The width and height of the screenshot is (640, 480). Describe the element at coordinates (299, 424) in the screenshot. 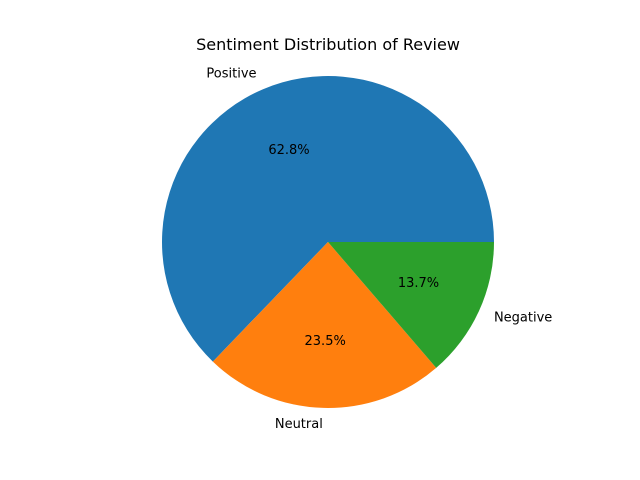

I see `slice-label-neutral: Neutral` at that location.